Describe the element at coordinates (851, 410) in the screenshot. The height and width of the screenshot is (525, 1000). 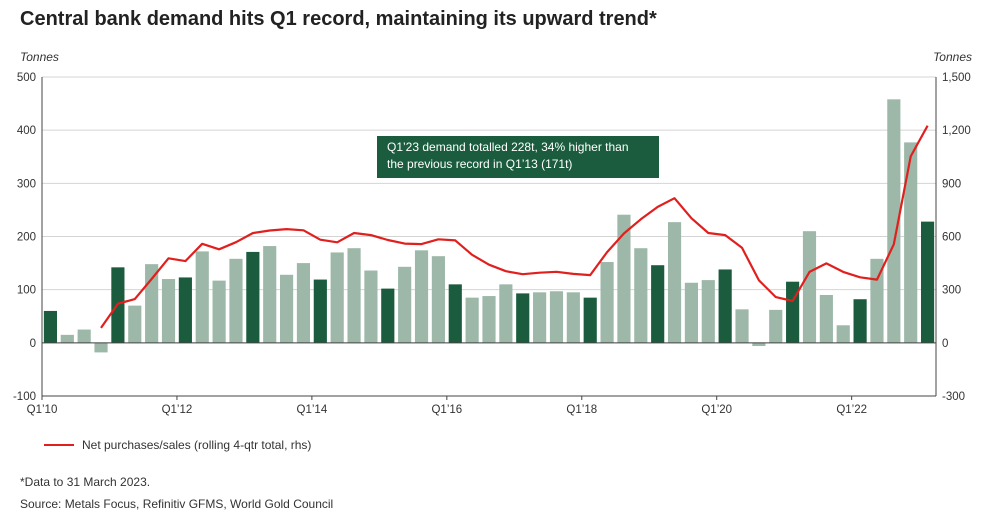
I see `x-tick-label: Q1’22` at that location.